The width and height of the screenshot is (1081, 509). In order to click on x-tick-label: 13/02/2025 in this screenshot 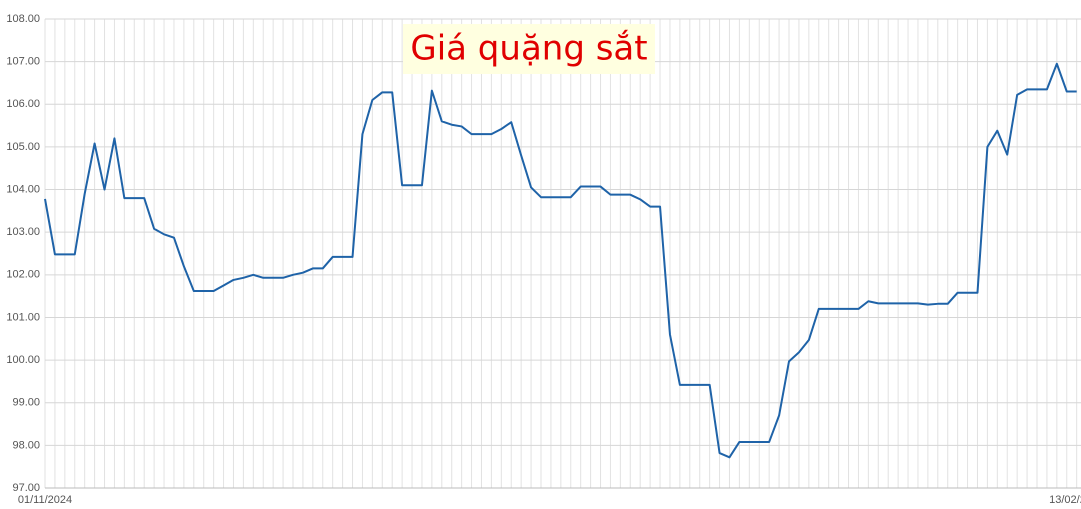, I will do `click(1065, 500)`.